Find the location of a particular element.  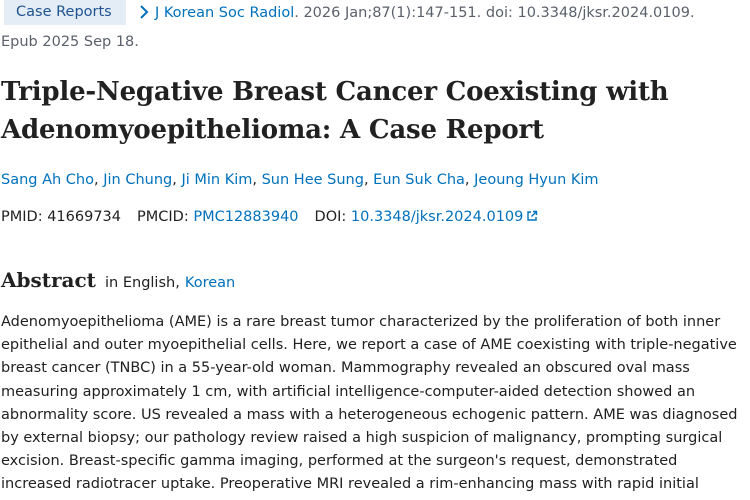

author-link: Sun Hee Sung is located at coordinates (312, 180).